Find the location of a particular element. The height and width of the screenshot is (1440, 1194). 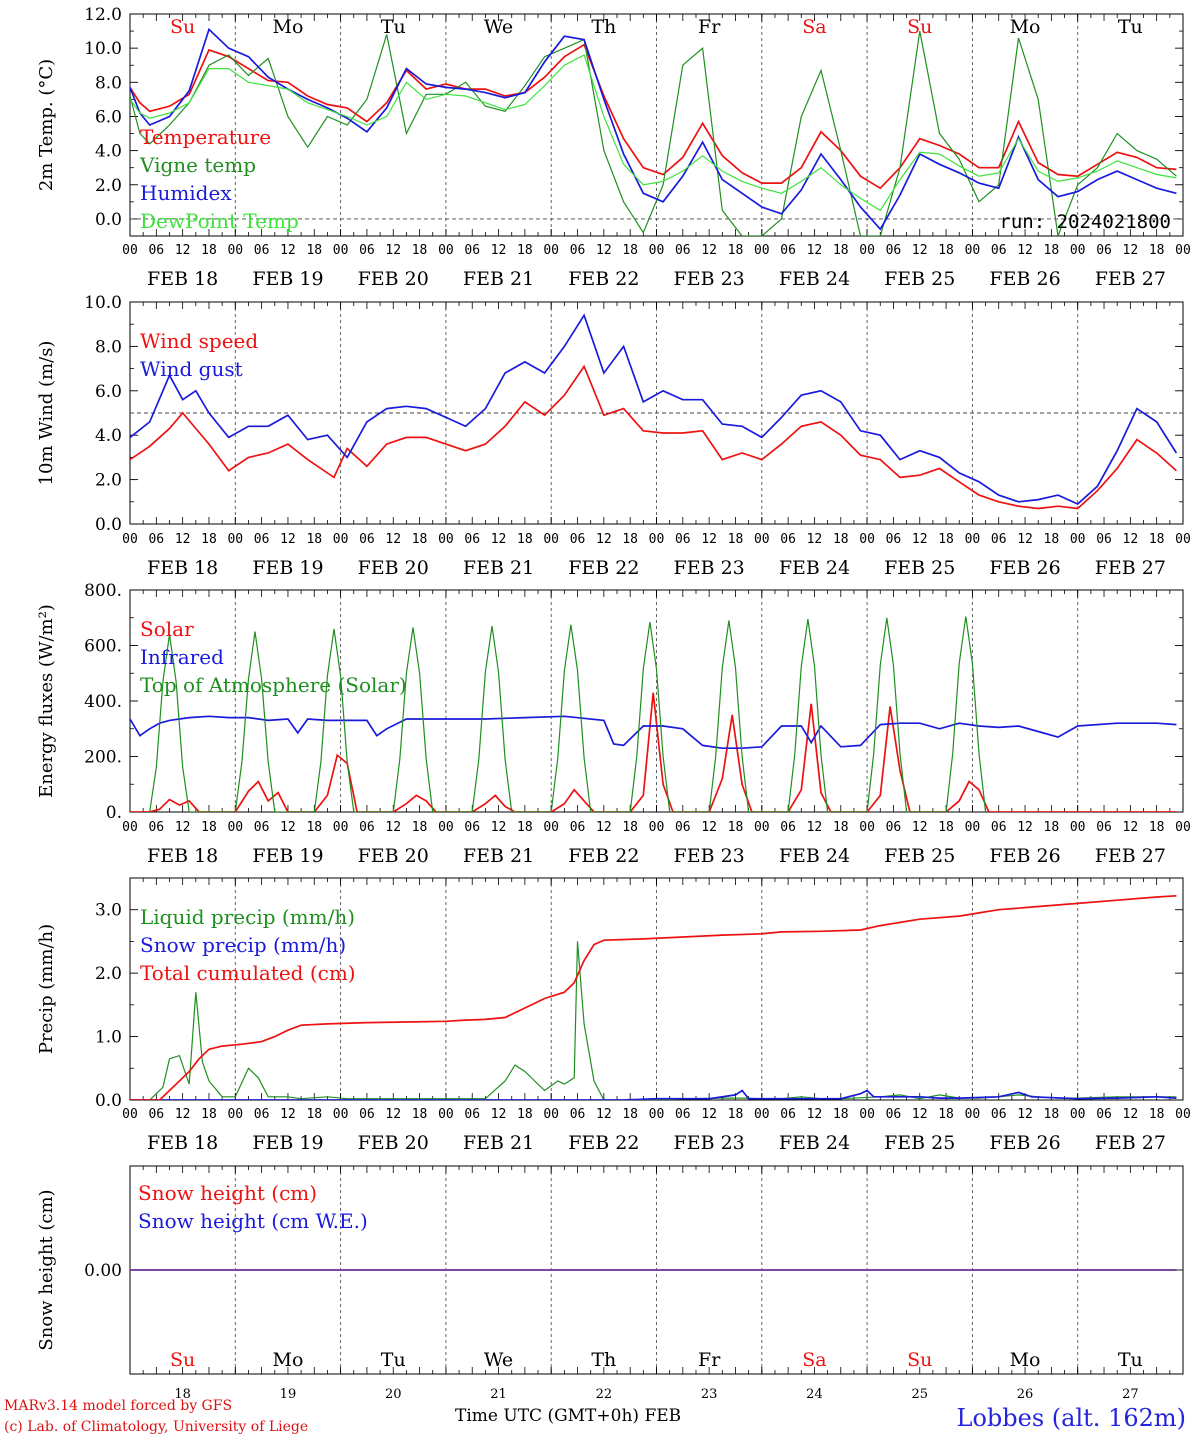

model-credit-line1: MARv3.14 model forced by GFS is located at coordinates (118, 1406).